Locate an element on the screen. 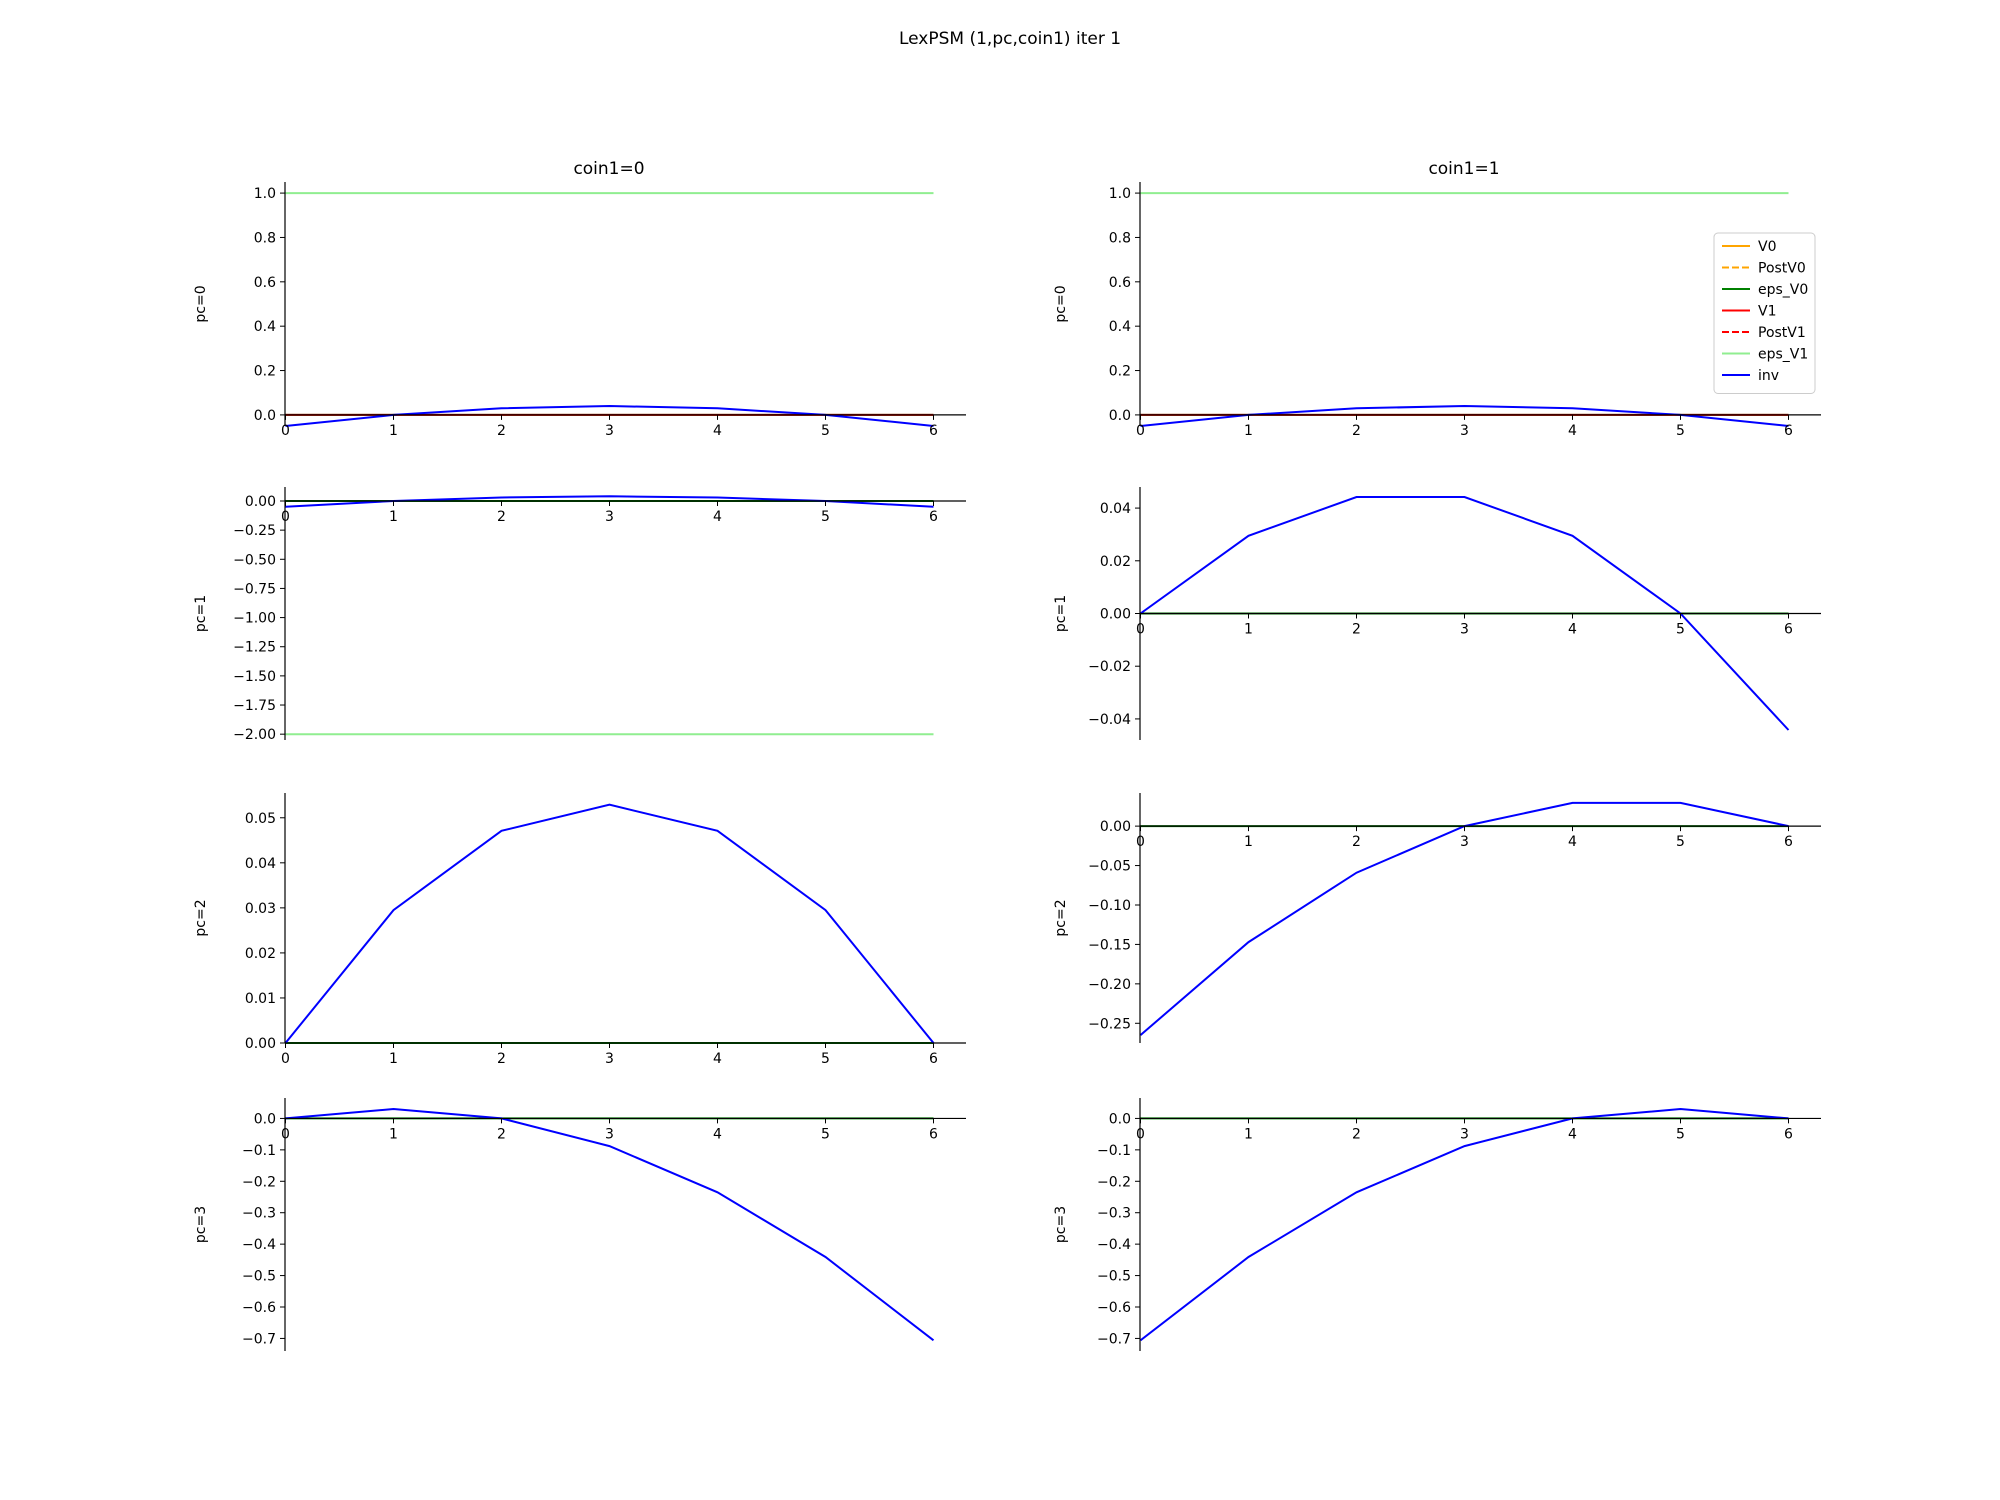 This screenshot has height=1500, width=2000. y-tick-label: −0.15 is located at coordinates (1109, 945).